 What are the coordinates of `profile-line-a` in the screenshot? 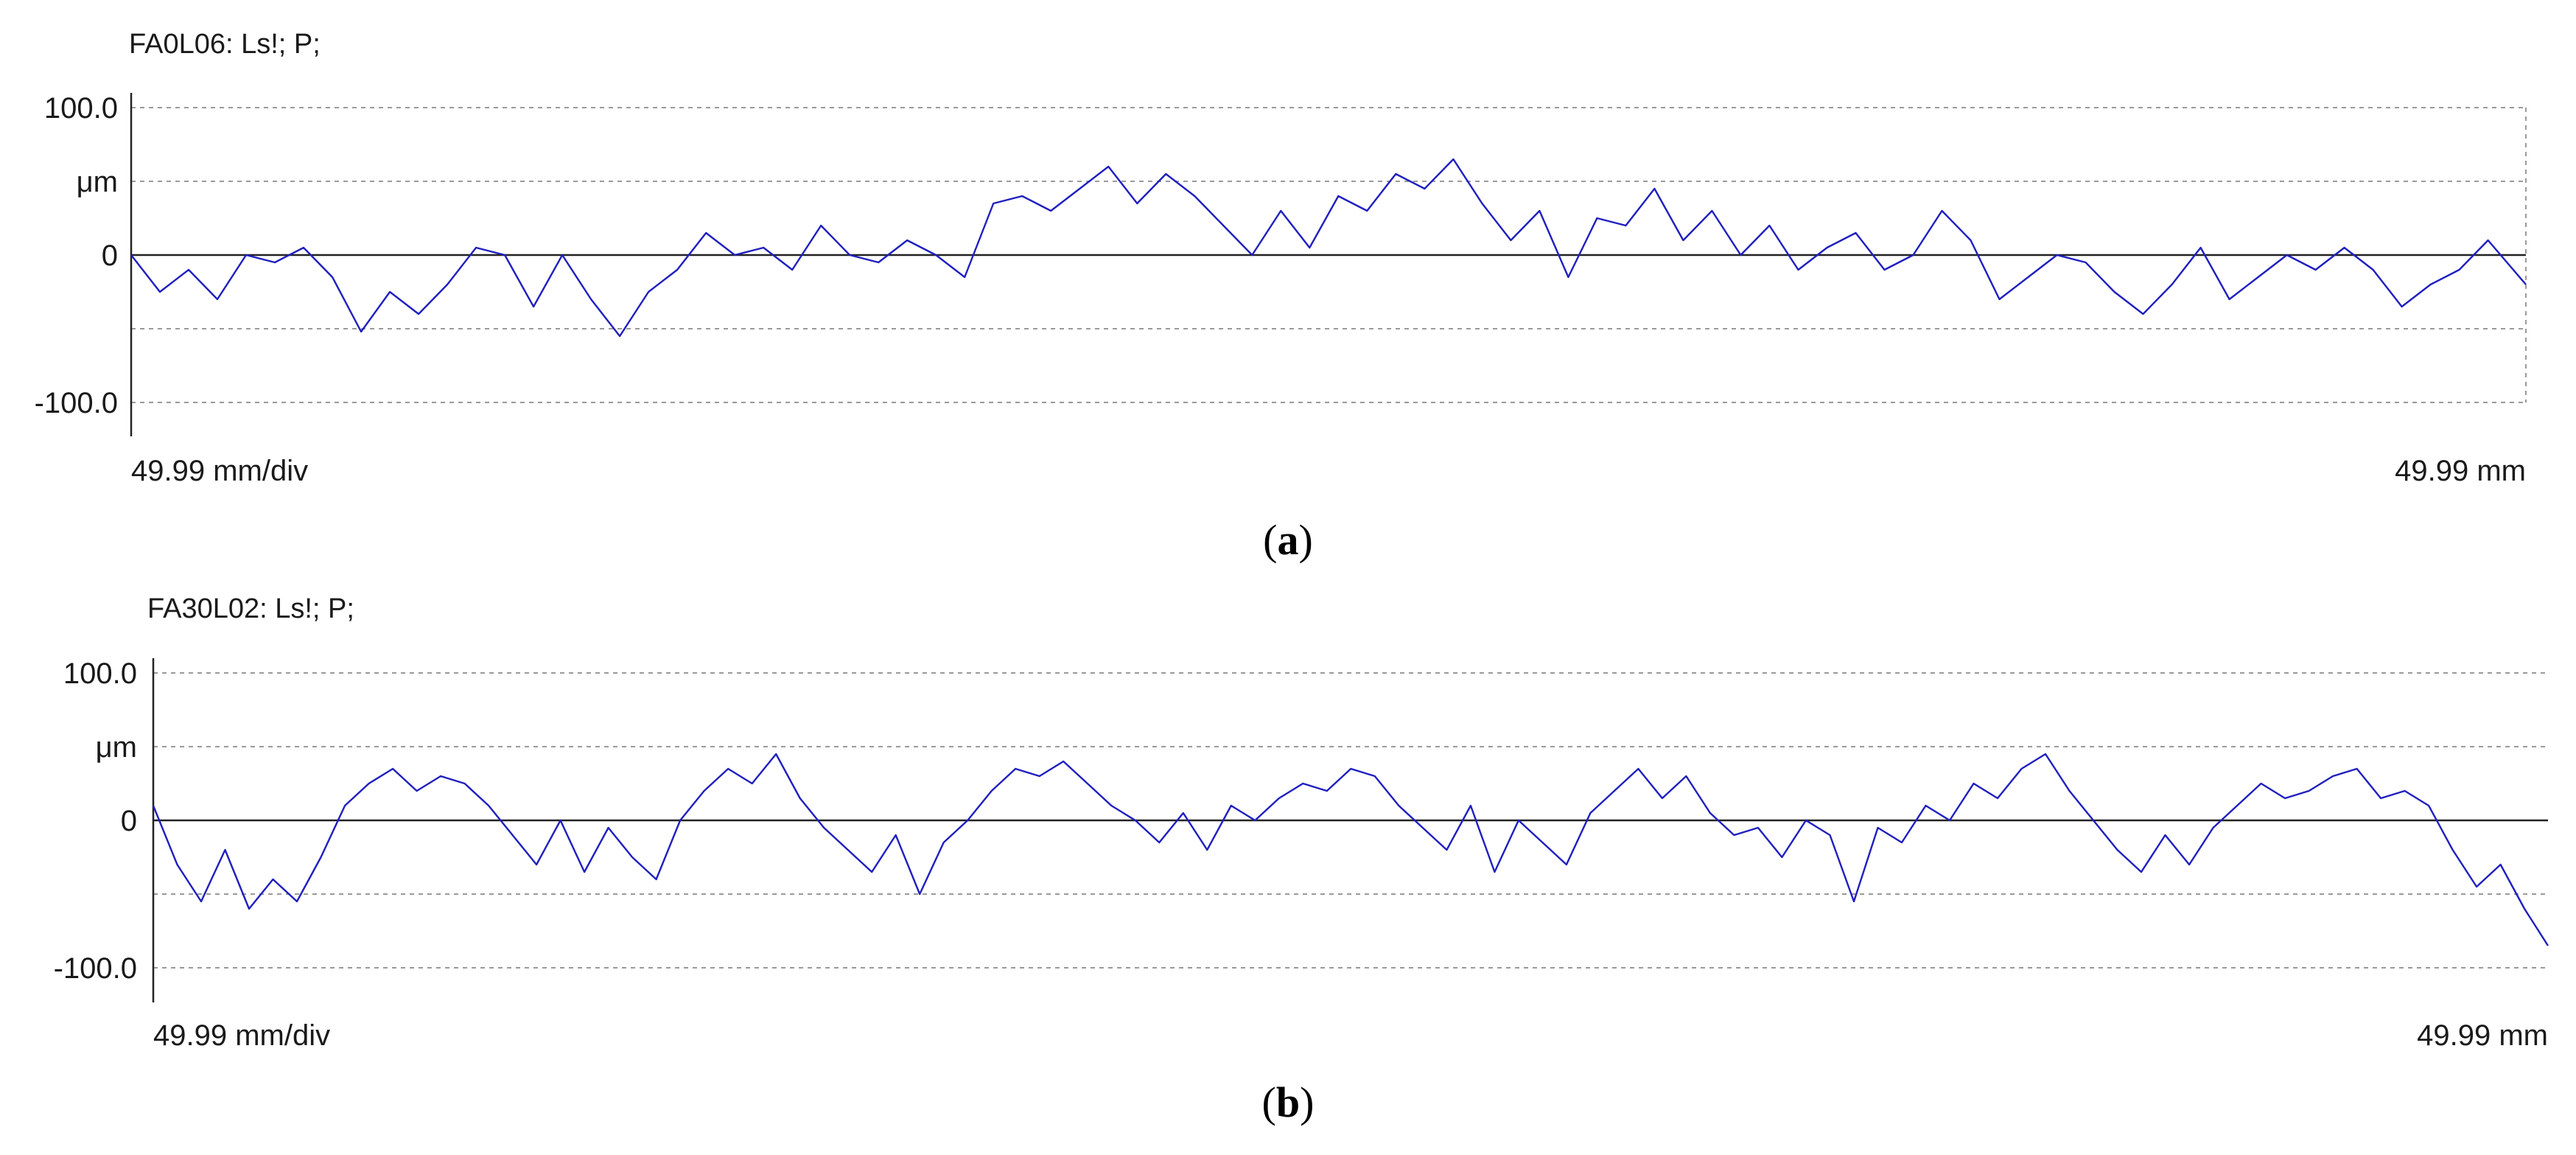 It's located at (1328, 248).